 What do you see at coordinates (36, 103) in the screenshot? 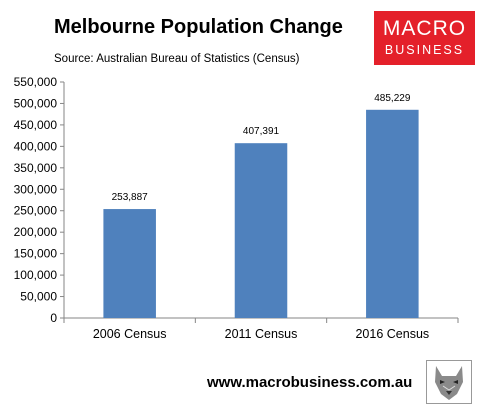
I see `y-tick-label: 500,000` at bounding box center [36, 103].